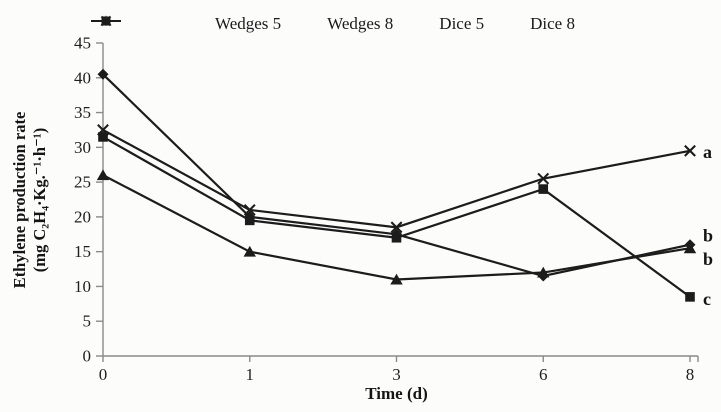 The width and height of the screenshot is (721, 412). I want to click on significance-letter-dice-5: b, so click(708, 259).